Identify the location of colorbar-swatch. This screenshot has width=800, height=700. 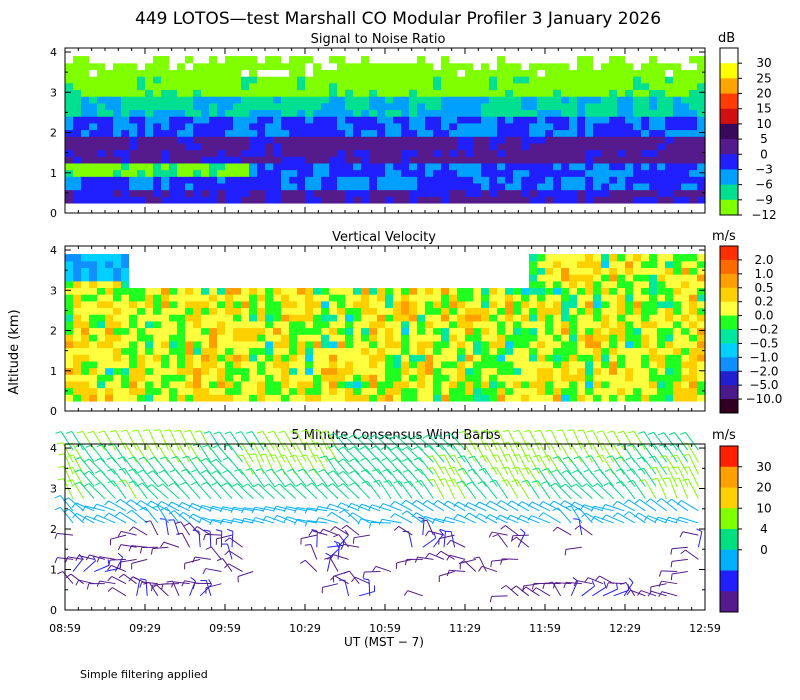
(729, 177).